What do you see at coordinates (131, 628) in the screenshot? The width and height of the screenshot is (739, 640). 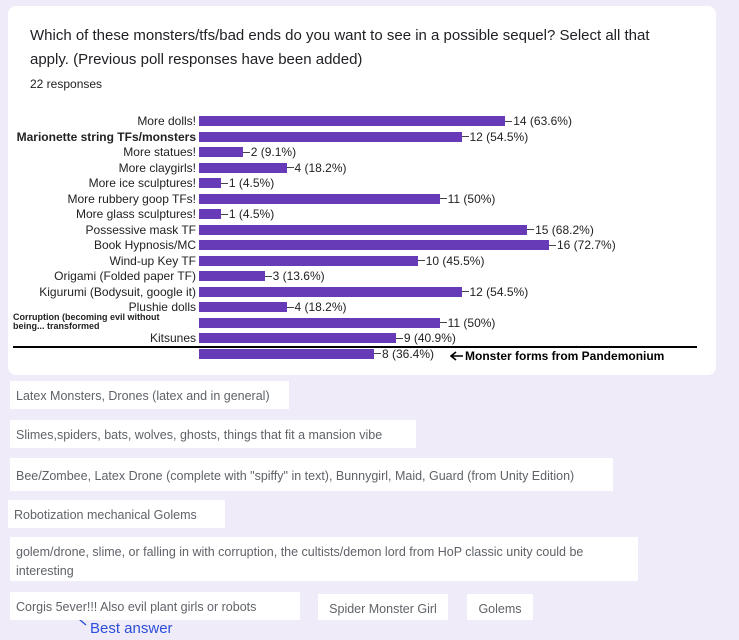 I see `best-answer-note: Best answer` at bounding box center [131, 628].